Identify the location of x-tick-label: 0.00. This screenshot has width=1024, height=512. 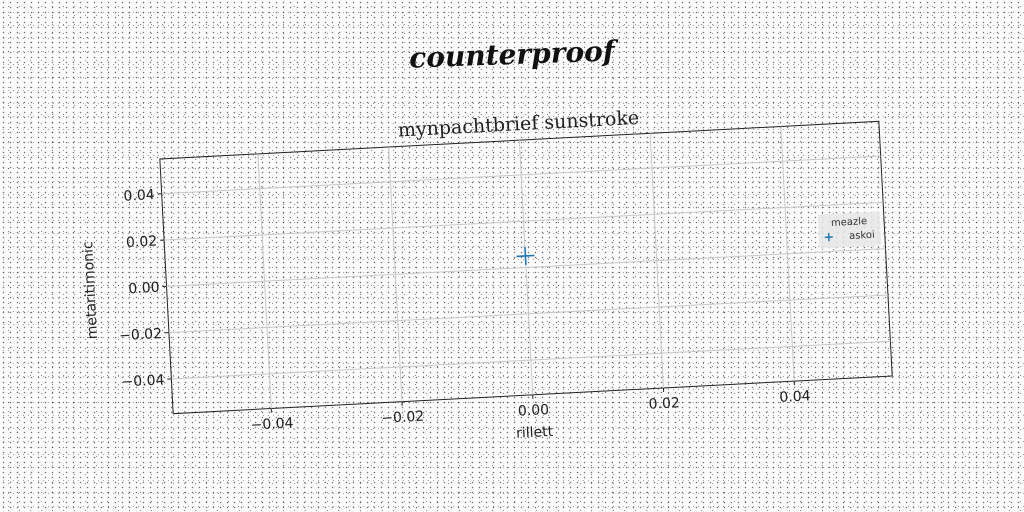
(534, 411).